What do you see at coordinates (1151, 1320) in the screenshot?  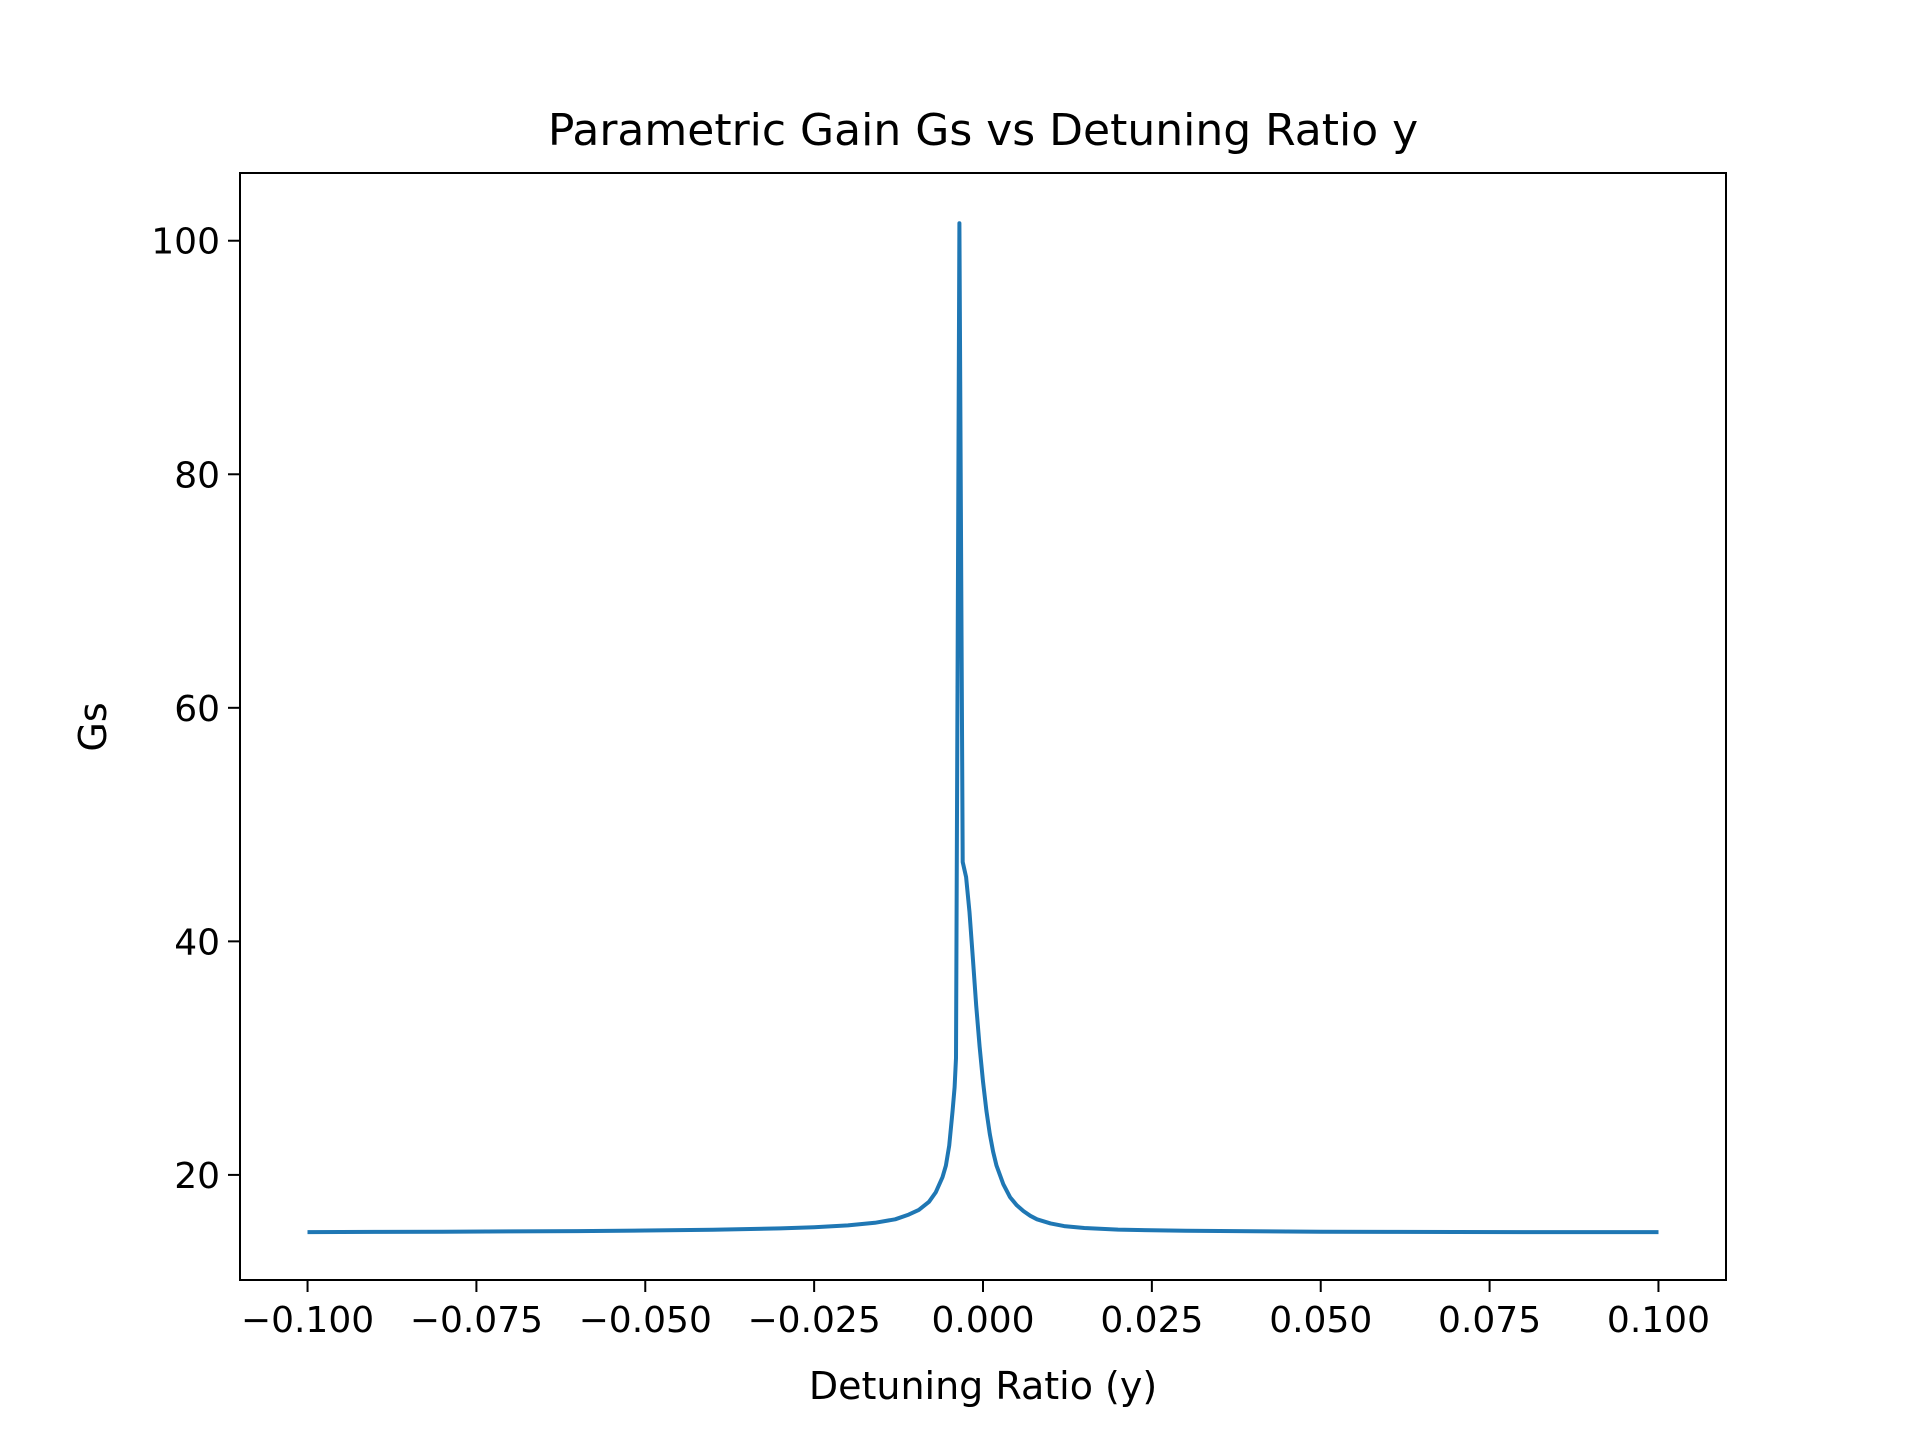 I see `x-tick-label: 0.025` at bounding box center [1151, 1320].